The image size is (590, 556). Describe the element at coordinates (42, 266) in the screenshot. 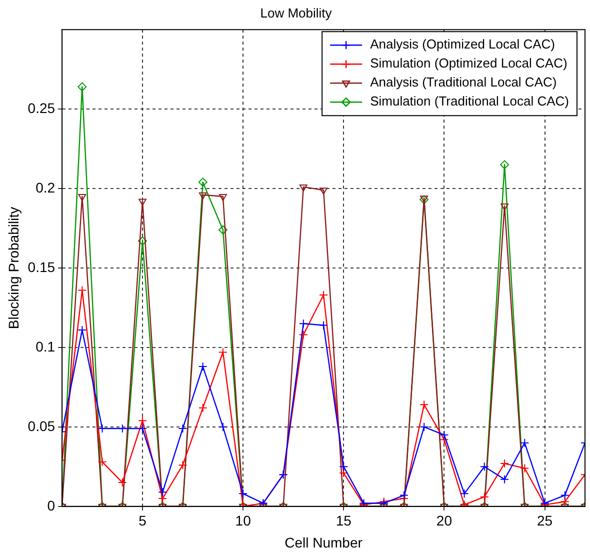

I see `y-tick-label: 0.15` at that location.